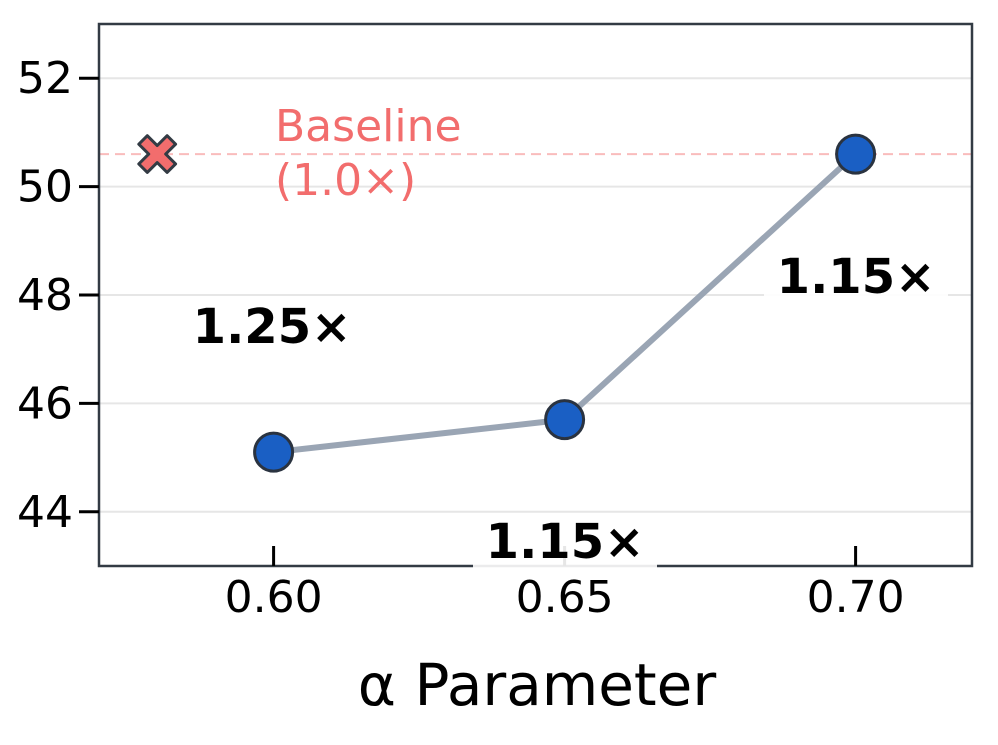 The height and width of the screenshot is (745, 998). I want to click on speed-label: 1.25×, so click(272, 327).